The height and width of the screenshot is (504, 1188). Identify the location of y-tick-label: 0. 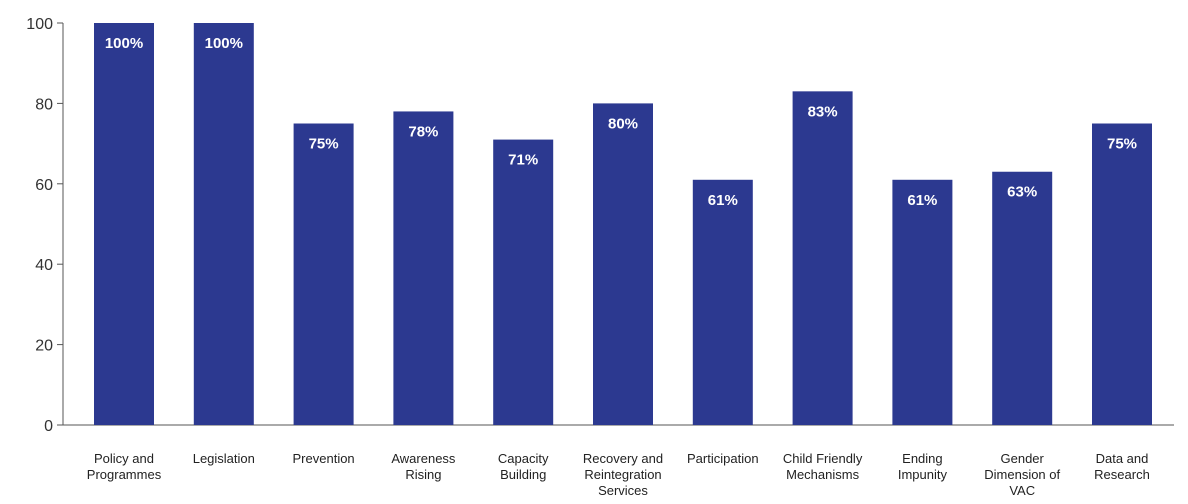
(48, 426).